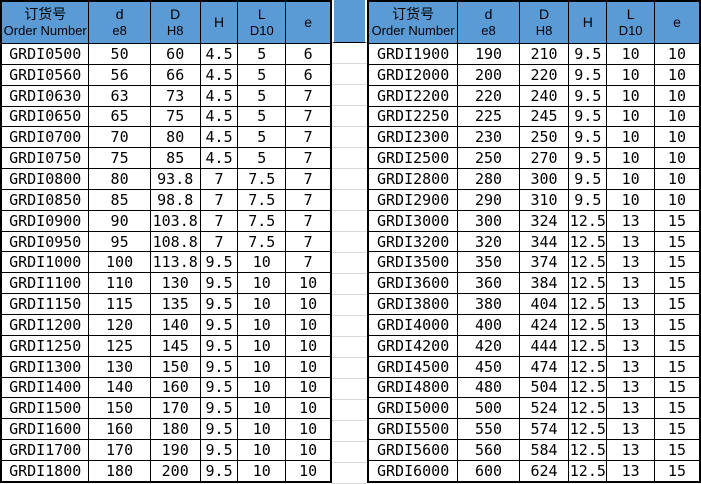 The height and width of the screenshot is (484, 701). What do you see at coordinates (175, 116) in the screenshot?
I see `value-cell: 75` at bounding box center [175, 116].